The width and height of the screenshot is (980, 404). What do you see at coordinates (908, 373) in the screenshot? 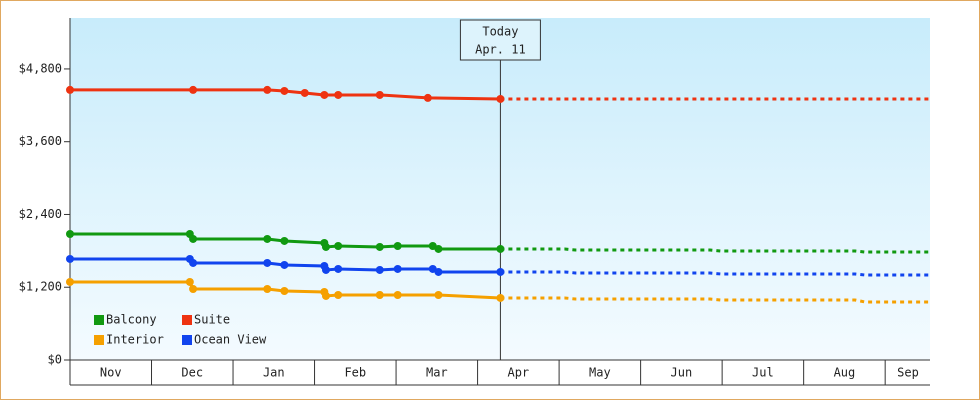
I see `x-tick-label: Sep` at bounding box center [908, 373].